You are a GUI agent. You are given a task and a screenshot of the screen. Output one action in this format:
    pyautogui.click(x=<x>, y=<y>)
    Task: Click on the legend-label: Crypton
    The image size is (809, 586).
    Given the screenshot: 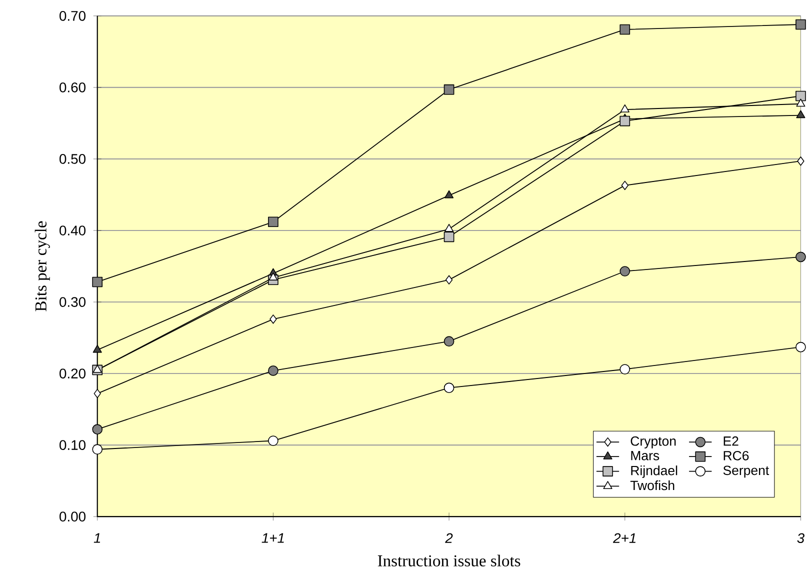 What is the action you would take?
    pyautogui.click(x=653, y=442)
    